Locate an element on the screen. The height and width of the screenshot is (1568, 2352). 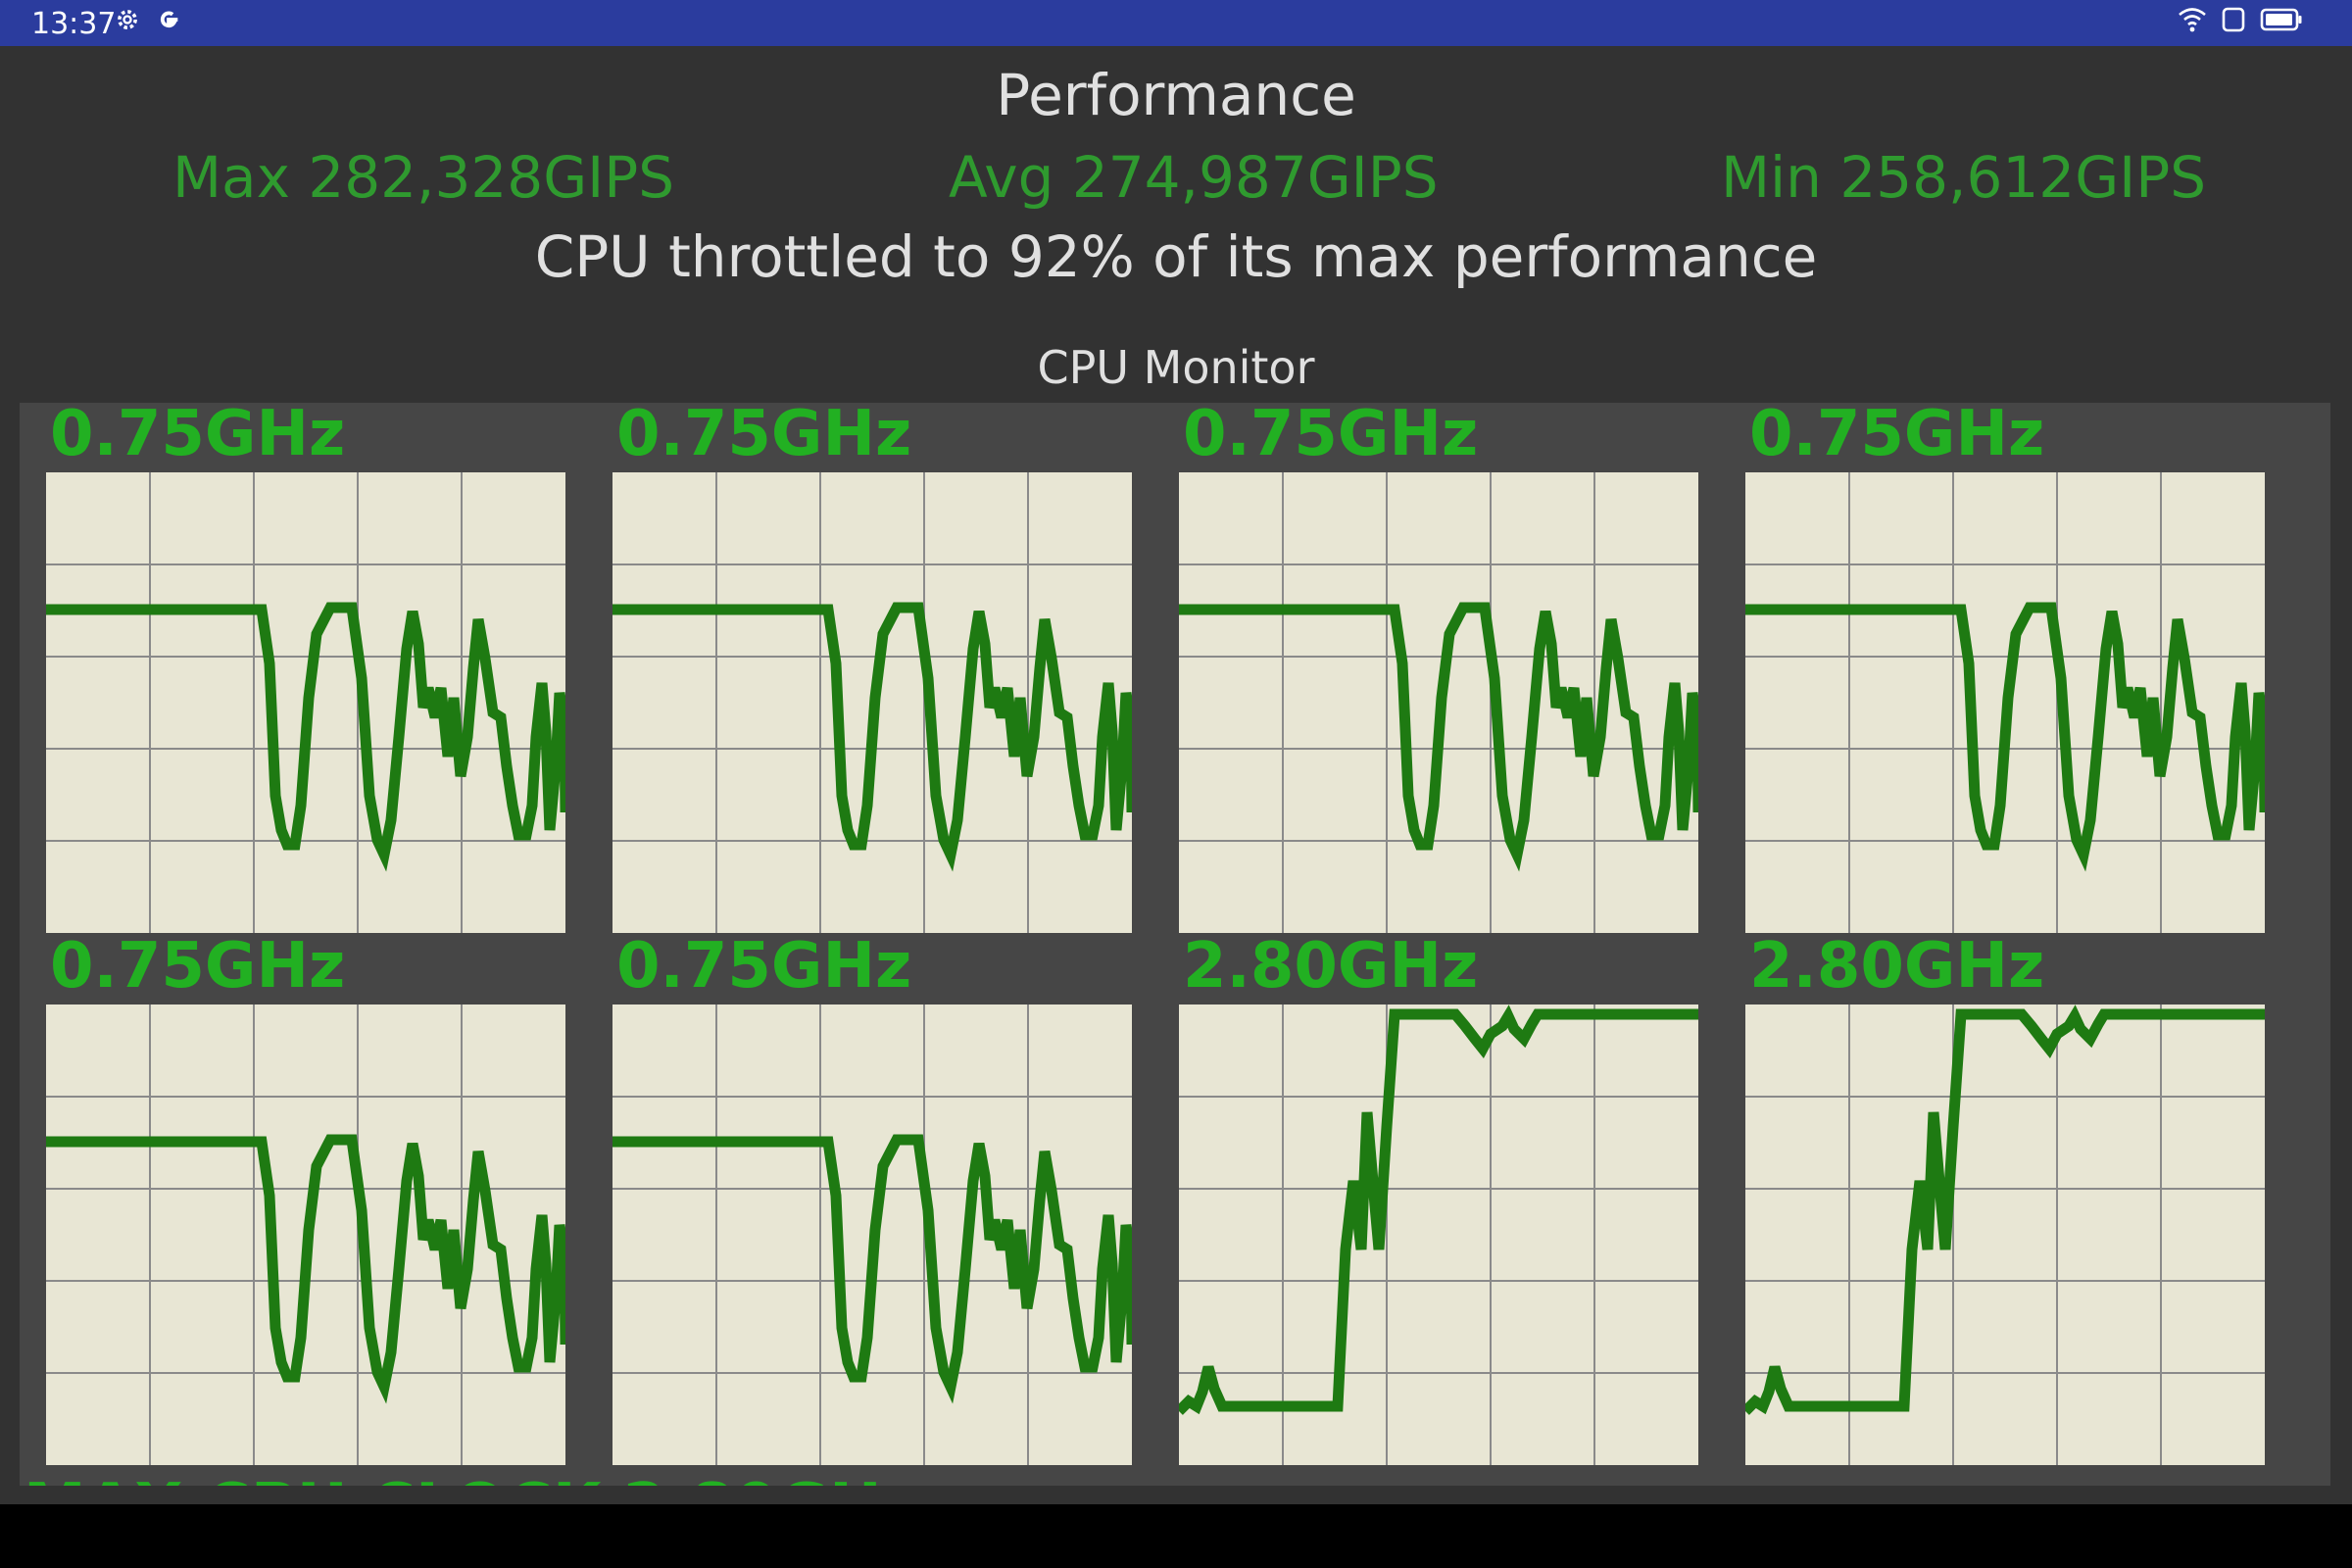
performance-title: Performance is located at coordinates (1176, 95).